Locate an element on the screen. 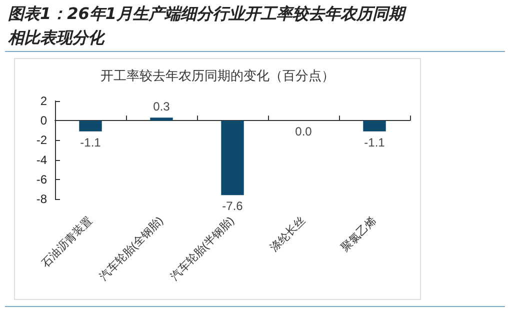 This screenshot has width=508, height=324. y-tick-label: -2 is located at coordinates (42, 140).